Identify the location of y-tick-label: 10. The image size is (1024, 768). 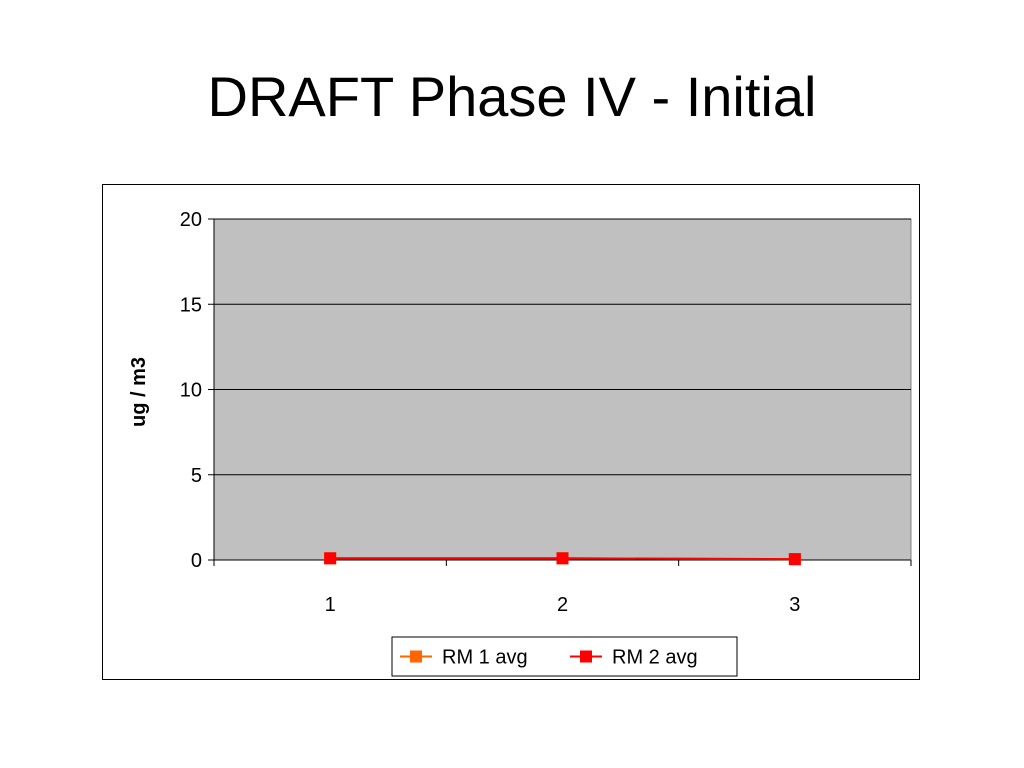
(191, 391).